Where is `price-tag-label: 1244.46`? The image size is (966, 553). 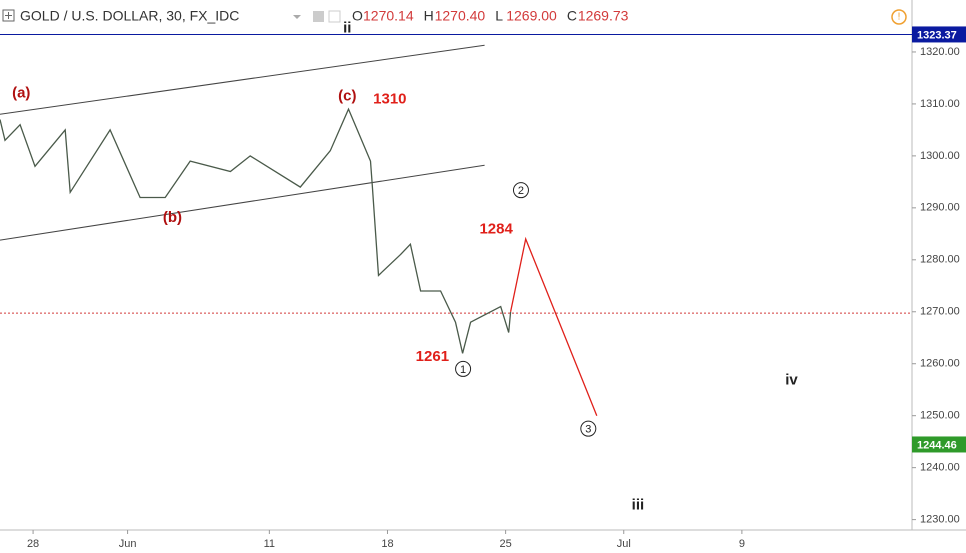 price-tag-label: 1244.46 is located at coordinates (937, 445).